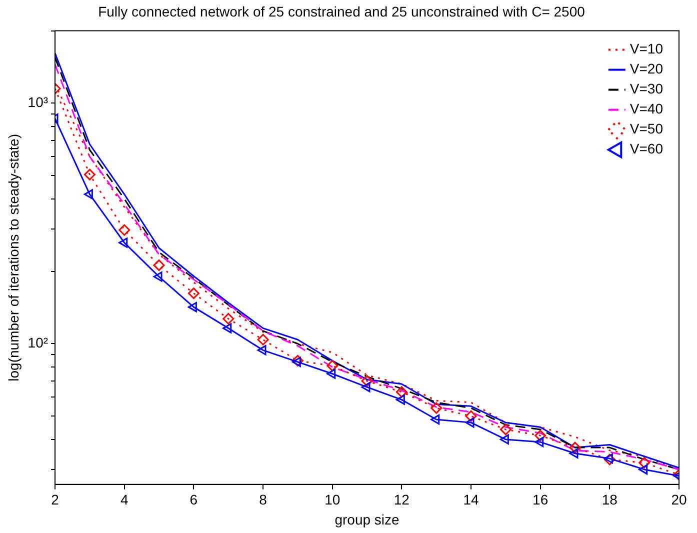 The image size is (697, 533). Describe the element at coordinates (194, 500) in the screenshot. I see `x-tick-label: 6` at that location.